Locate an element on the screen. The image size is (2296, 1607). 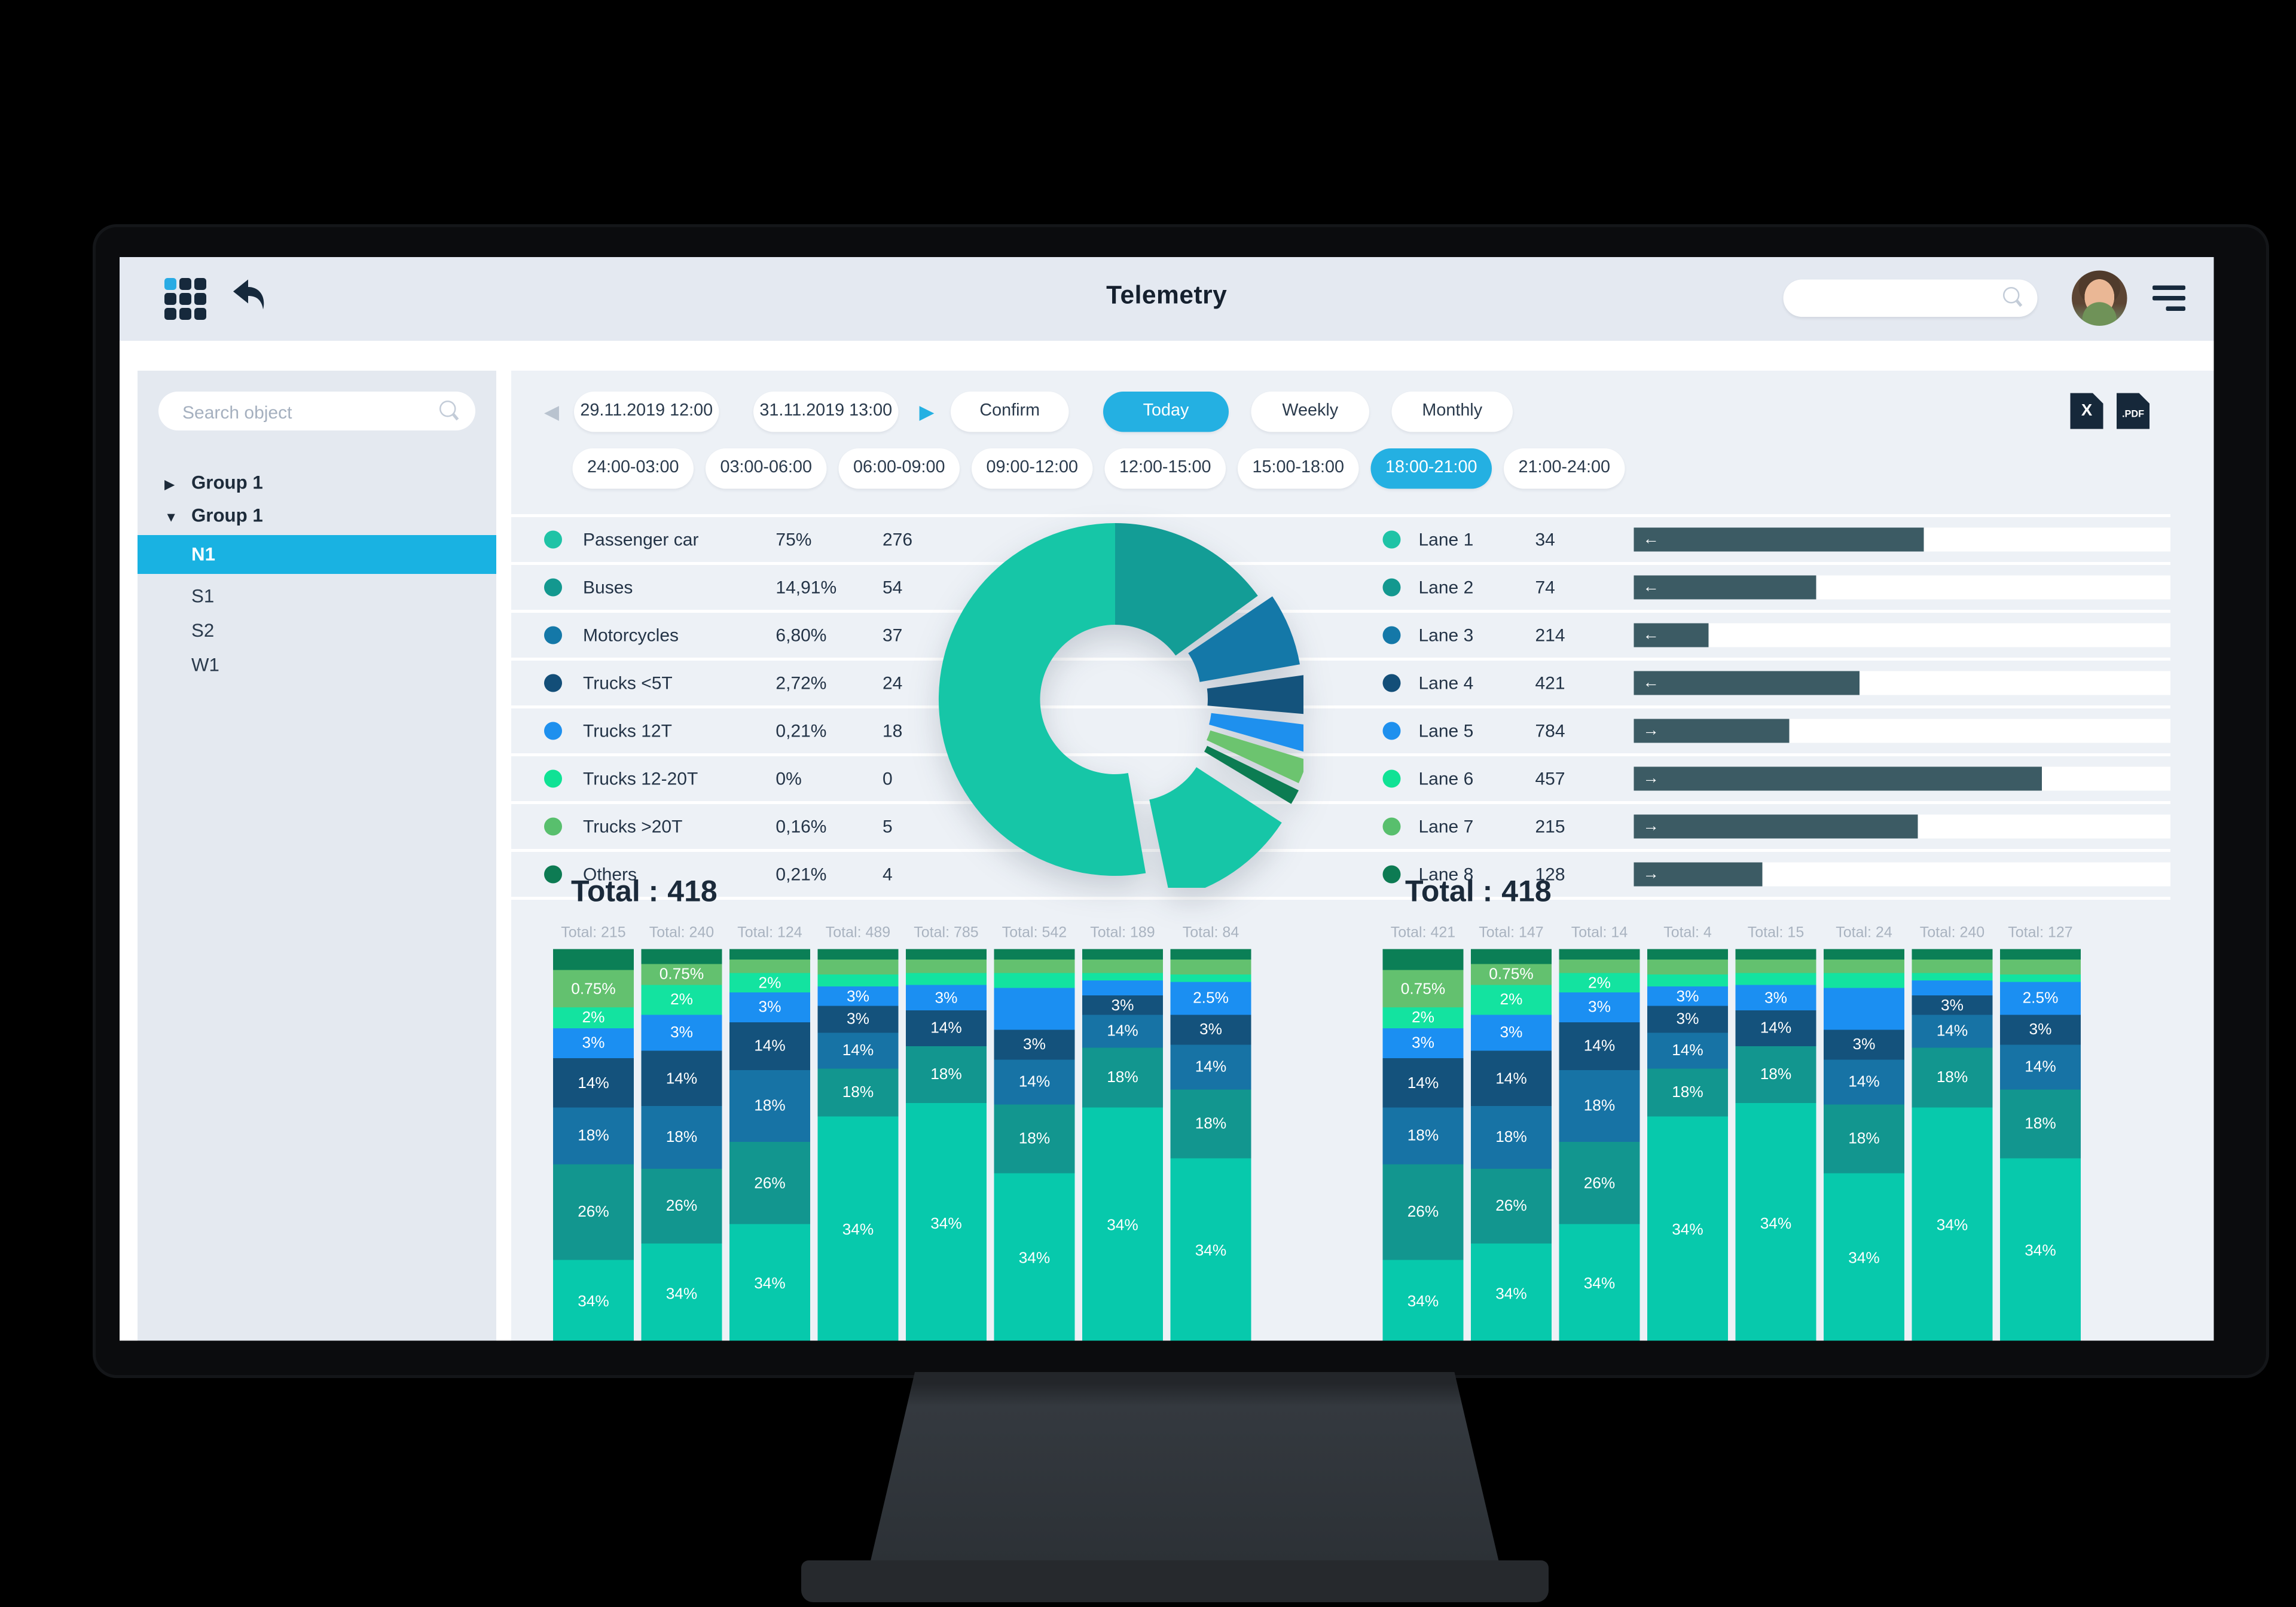
confirm-button: Confirm is located at coordinates (1010, 412).